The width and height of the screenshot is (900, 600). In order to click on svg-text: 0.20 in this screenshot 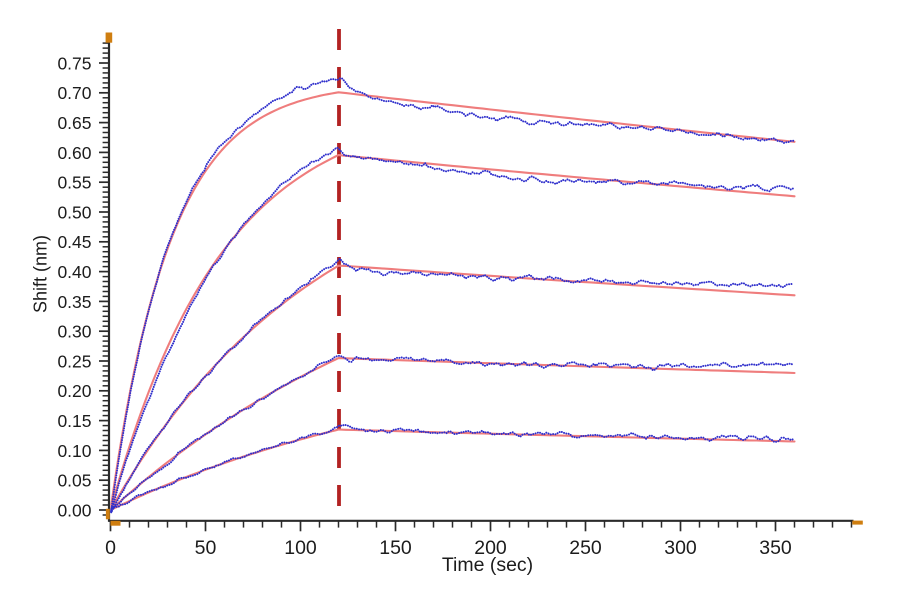, I will do `click(74, 391)`.